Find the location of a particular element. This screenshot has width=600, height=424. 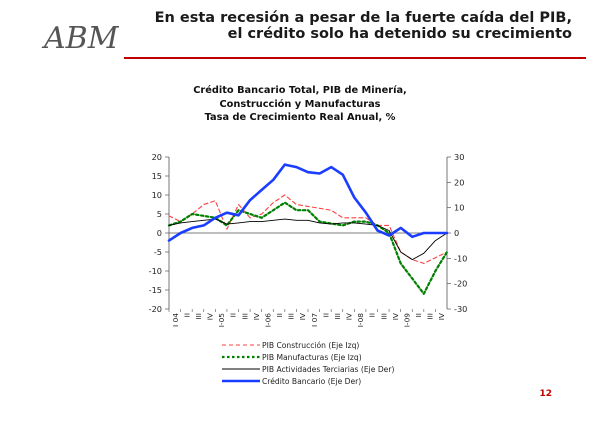

y-left-tick-label: -20 is located at coordinates (155, 309).